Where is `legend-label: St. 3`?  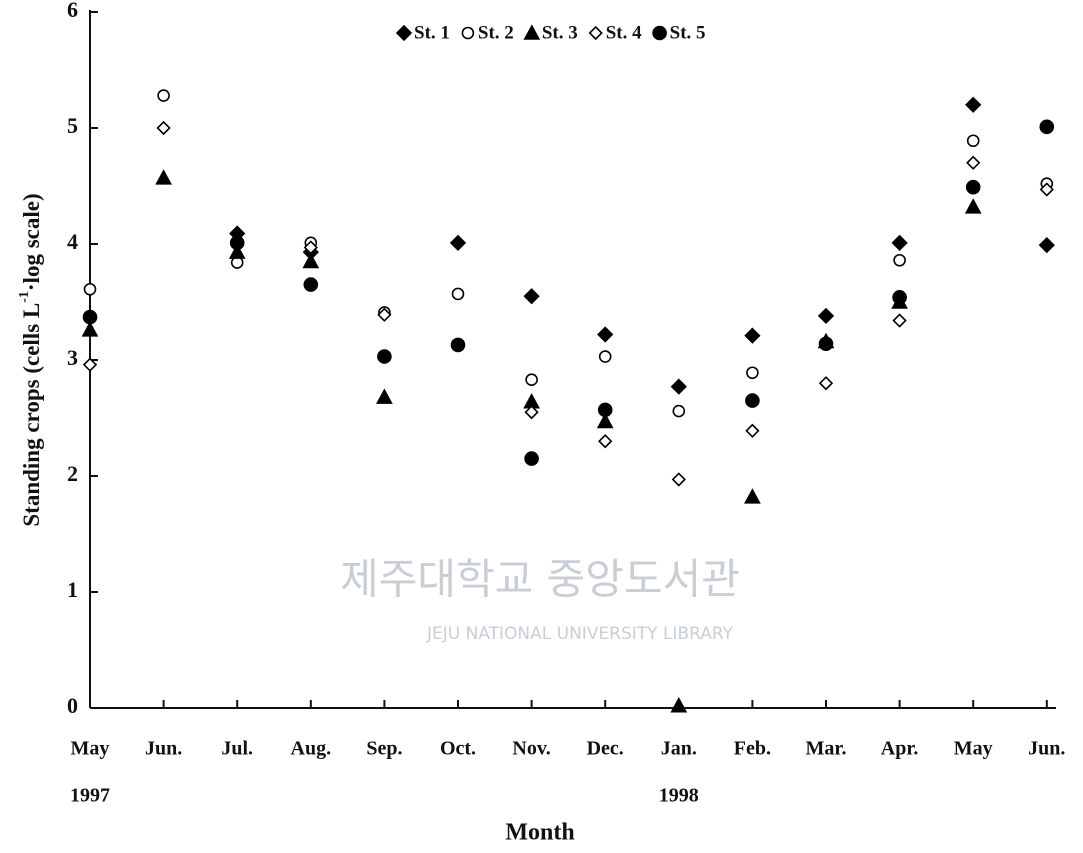 legend-label: St. 3 is located at coordinates (560, 32).